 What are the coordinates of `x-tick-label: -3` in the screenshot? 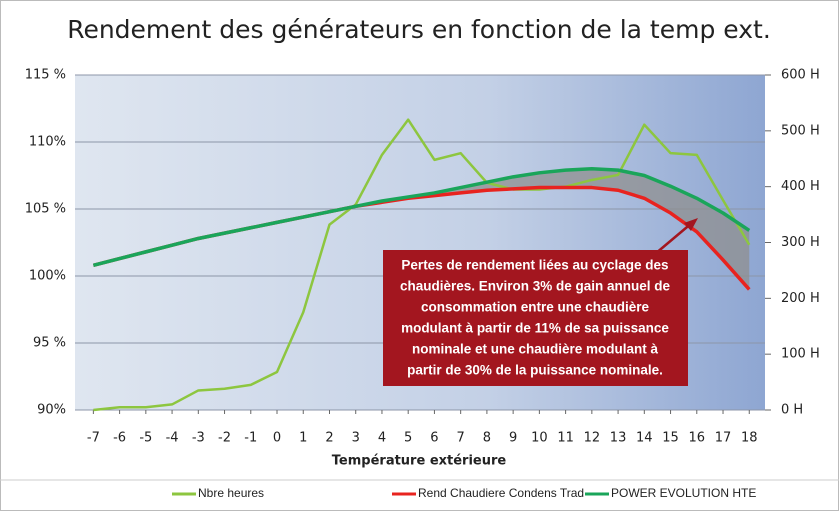 It's located at (198, 438).